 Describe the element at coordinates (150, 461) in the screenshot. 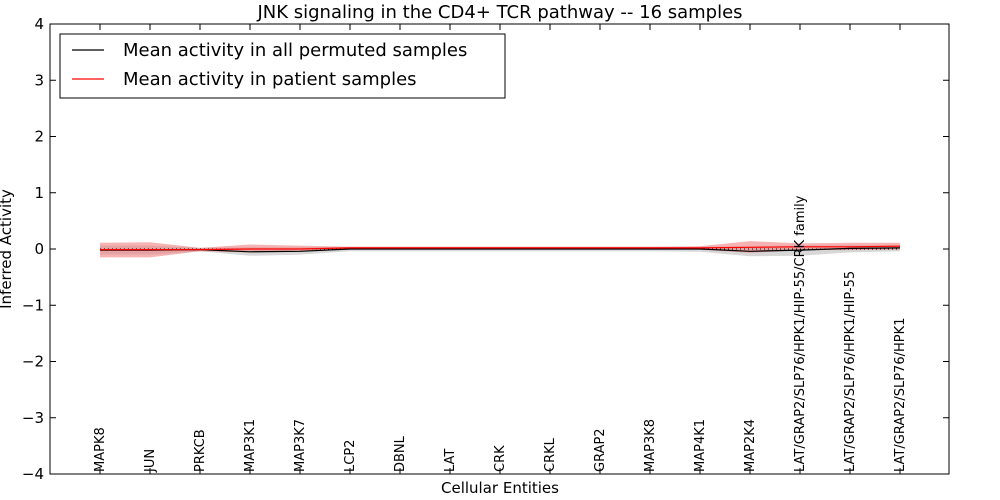

I see `x-category-label: JUN` at that location.